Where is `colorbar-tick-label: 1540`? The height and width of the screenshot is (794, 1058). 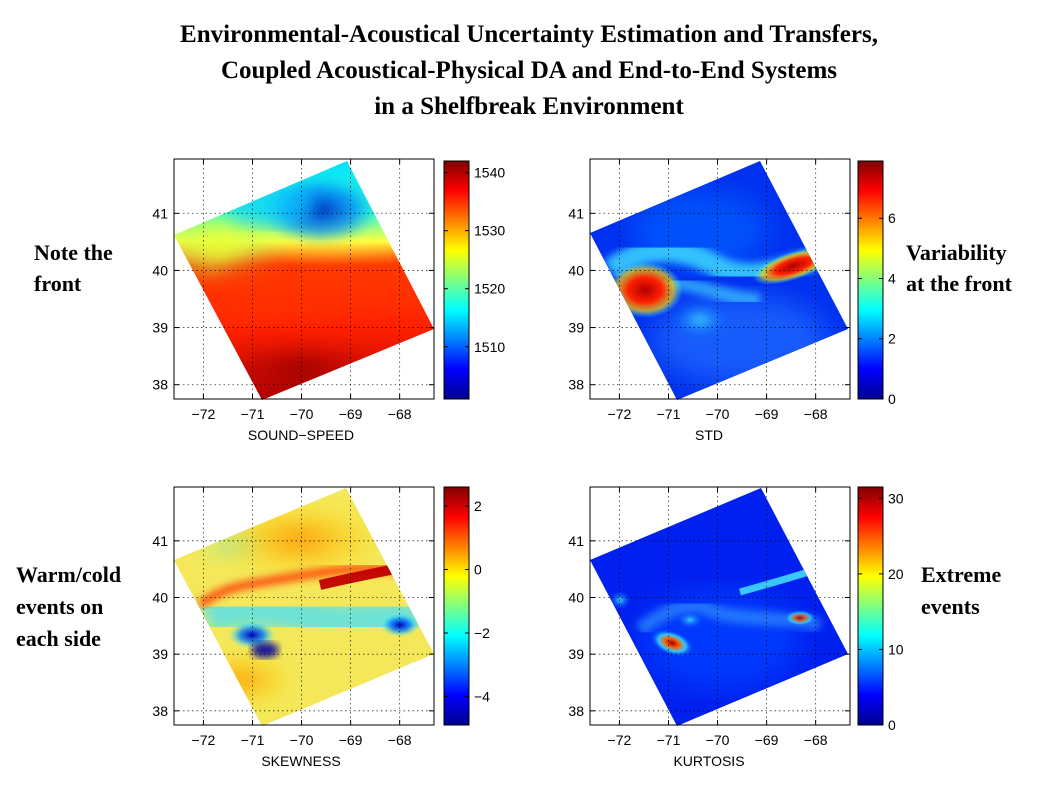
colorbar-tick-label: 1540 is located at coordinates (489, 173).